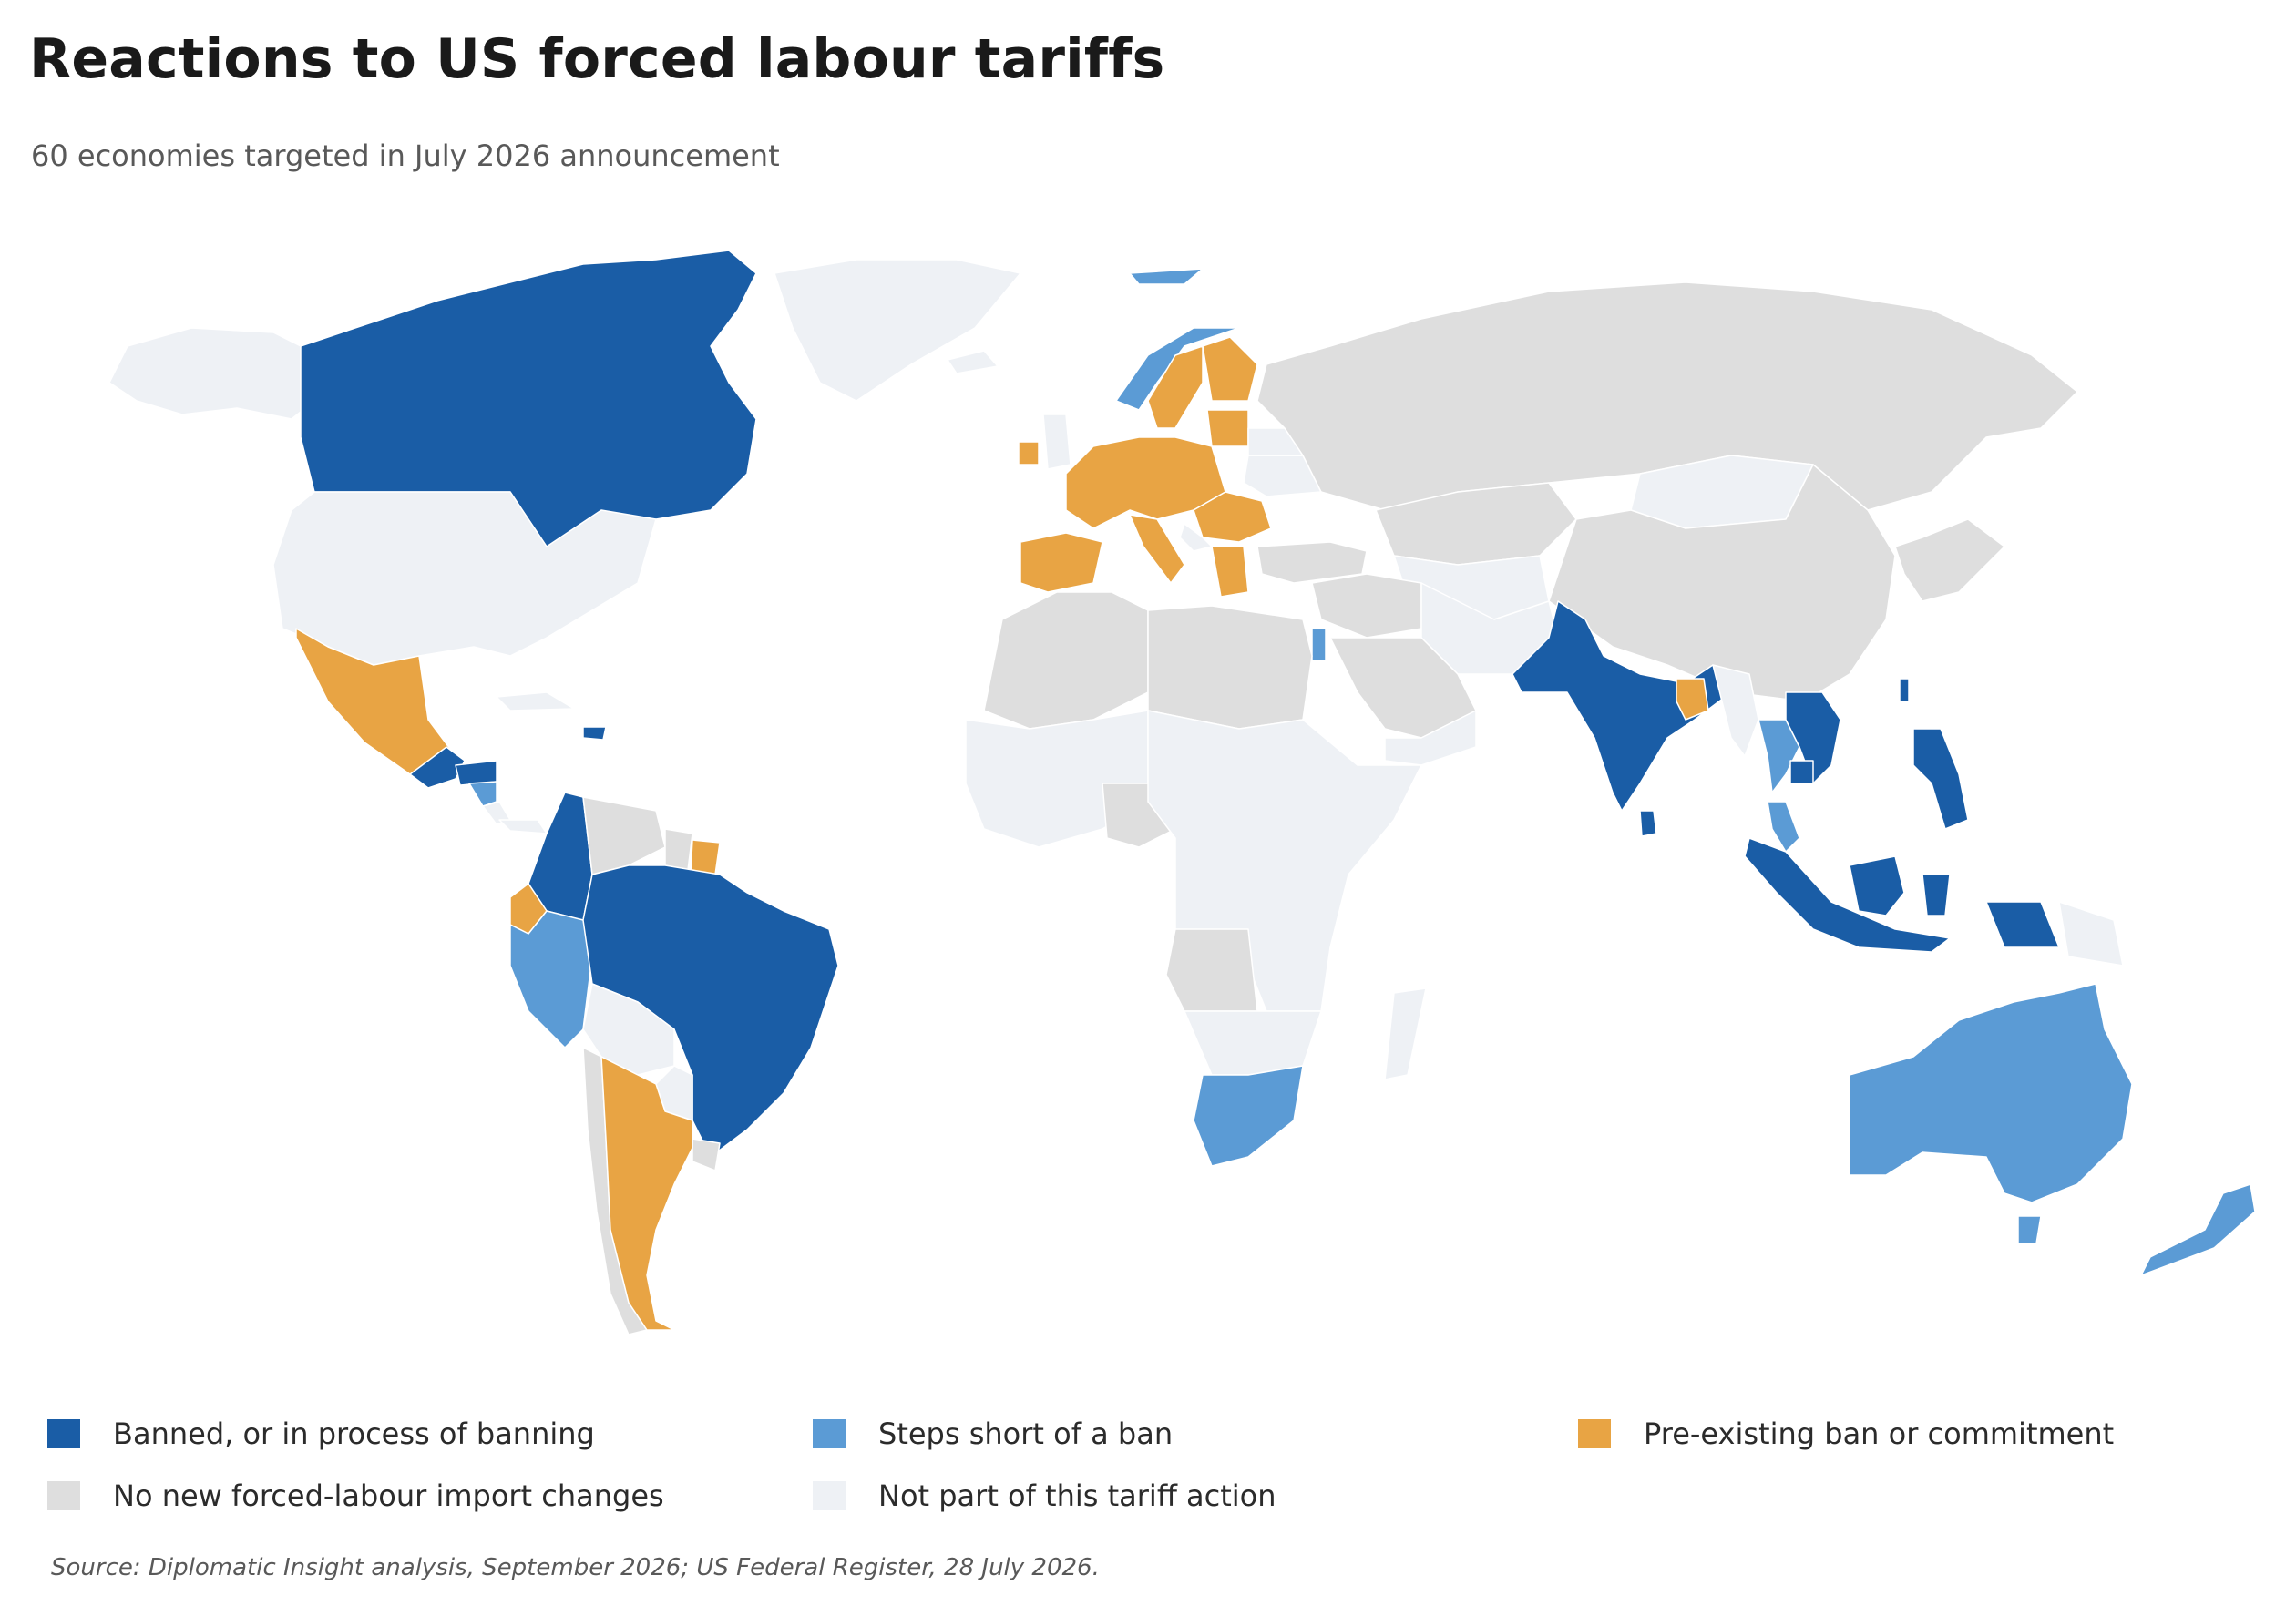 The height and width of the screenshot is (1606, 2296). What do you see at coordinates (385, 701) in the screenshot?
I see `country-mexico` at bounding box center [385, 701].